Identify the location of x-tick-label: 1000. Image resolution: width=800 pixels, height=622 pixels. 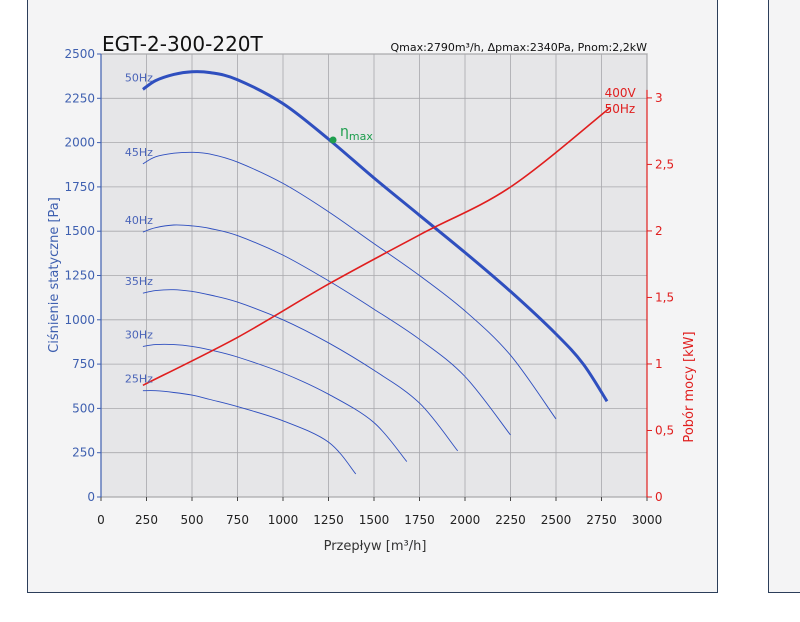
(283, 520).